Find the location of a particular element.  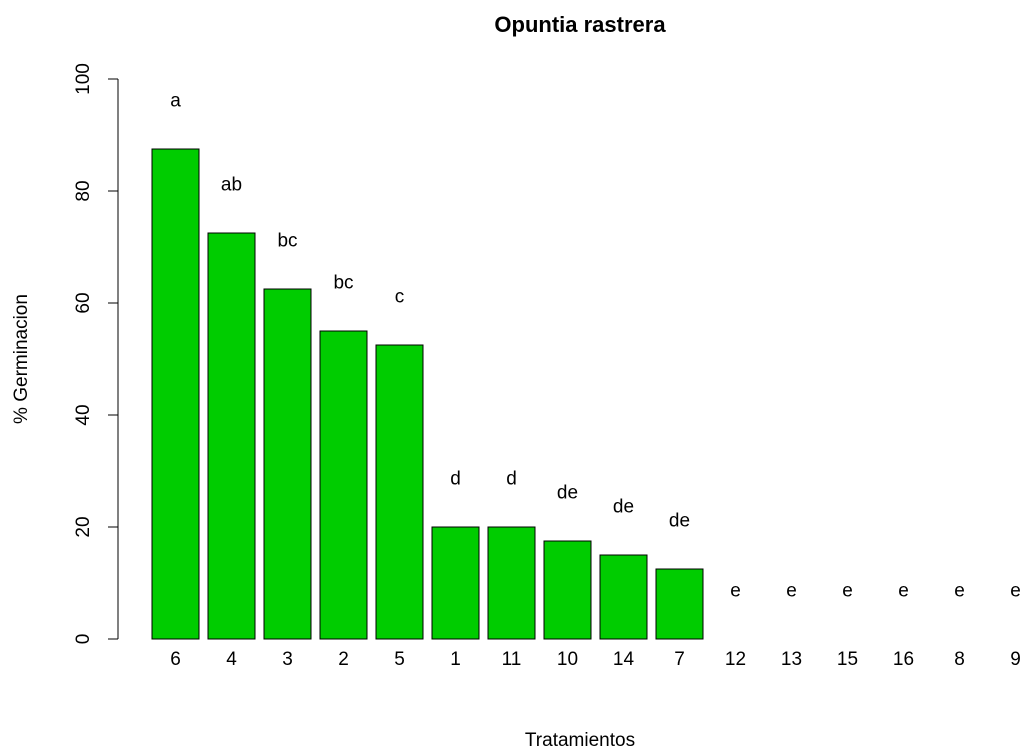

x-tick-label: 11 is located at coordinates (512, 659).